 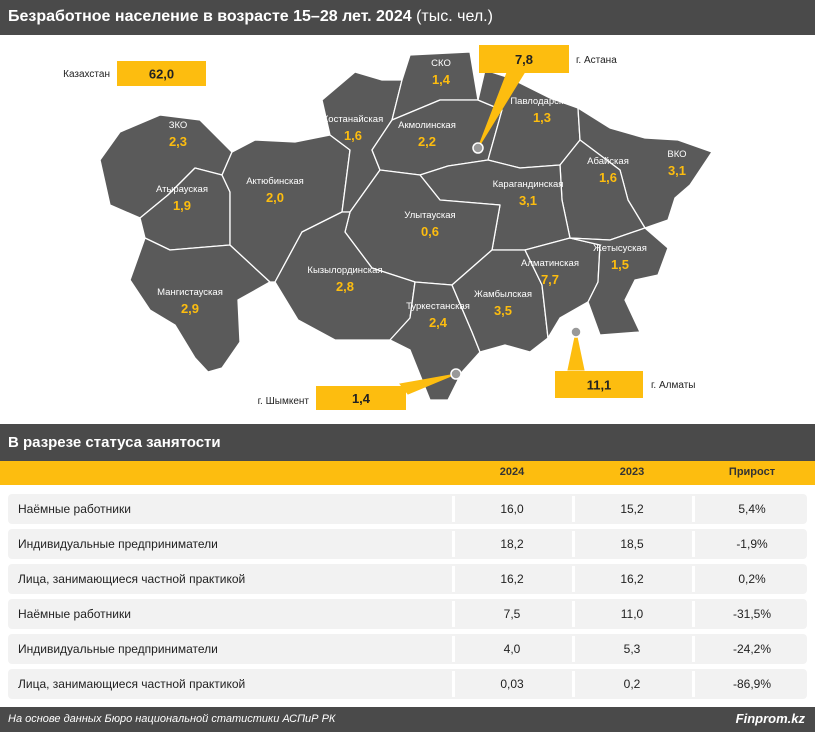 What do you see at coordinates (503, 294) in the screenshot?
I see `region-14-name: Жамбылская` at bounding box center [503, 294].